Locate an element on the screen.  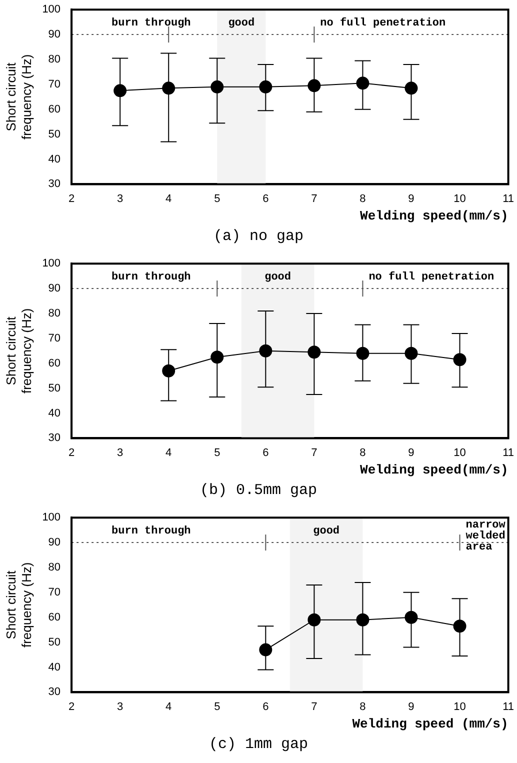
text: (b) 0.5mm gap is located at coordinates (258, 490).